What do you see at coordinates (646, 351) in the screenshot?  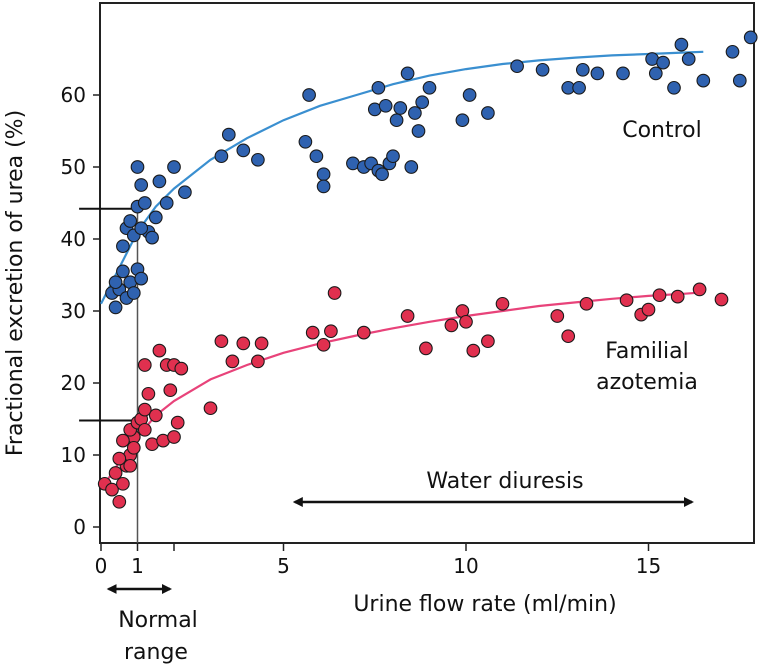 I see `azotemia-series-label-line1: Familial` at bounding box center [646, 351].